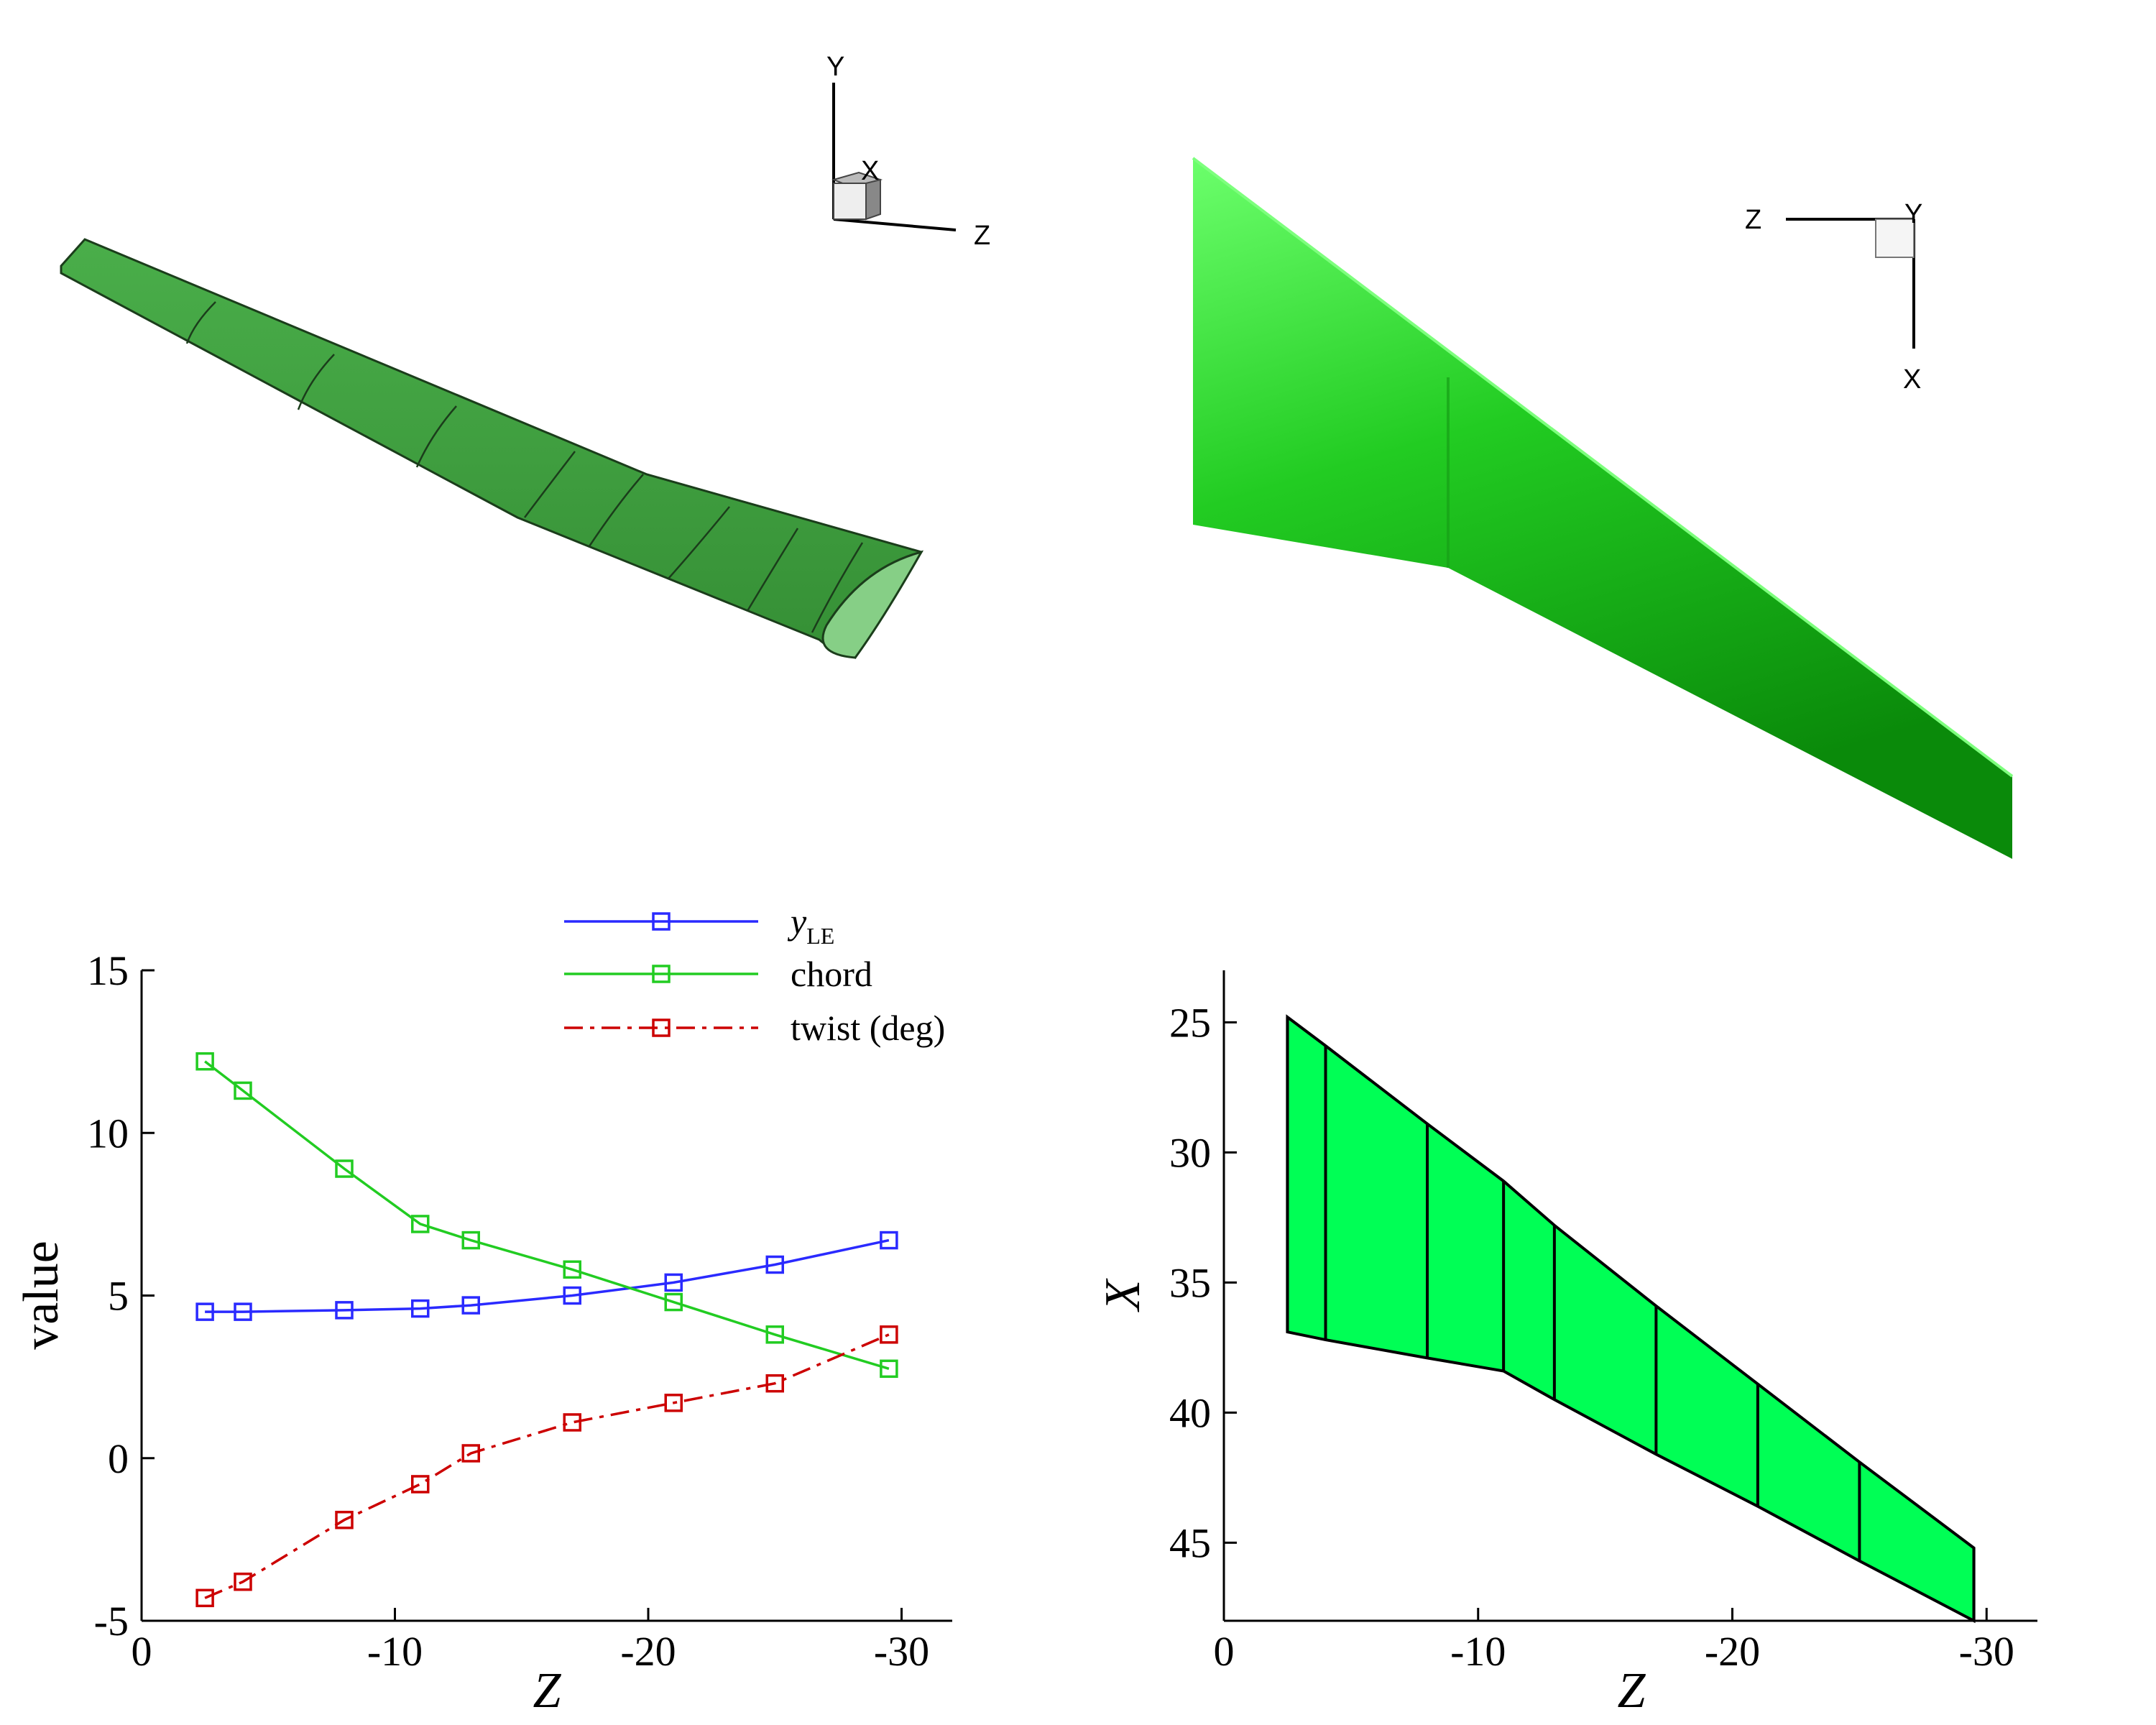 The width and height of the screenshot is (2156, 1725). Describe the element at coordinates (754, 974) in the screenshot. I see `legend: yLE chord twist (deg)` at that location.